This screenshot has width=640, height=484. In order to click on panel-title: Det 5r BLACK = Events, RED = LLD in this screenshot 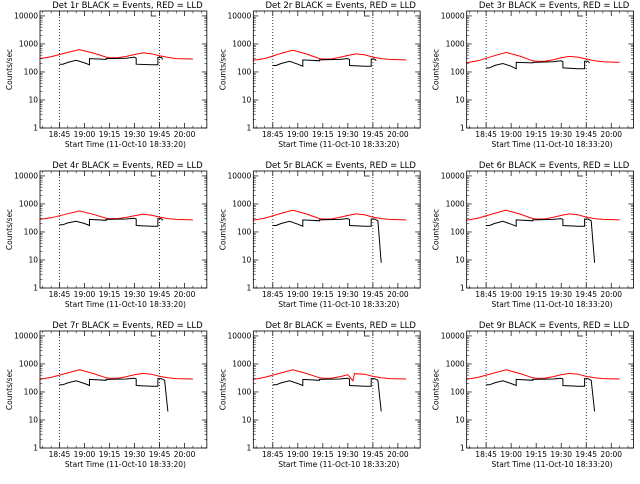, I will do `click(341, 166)`.